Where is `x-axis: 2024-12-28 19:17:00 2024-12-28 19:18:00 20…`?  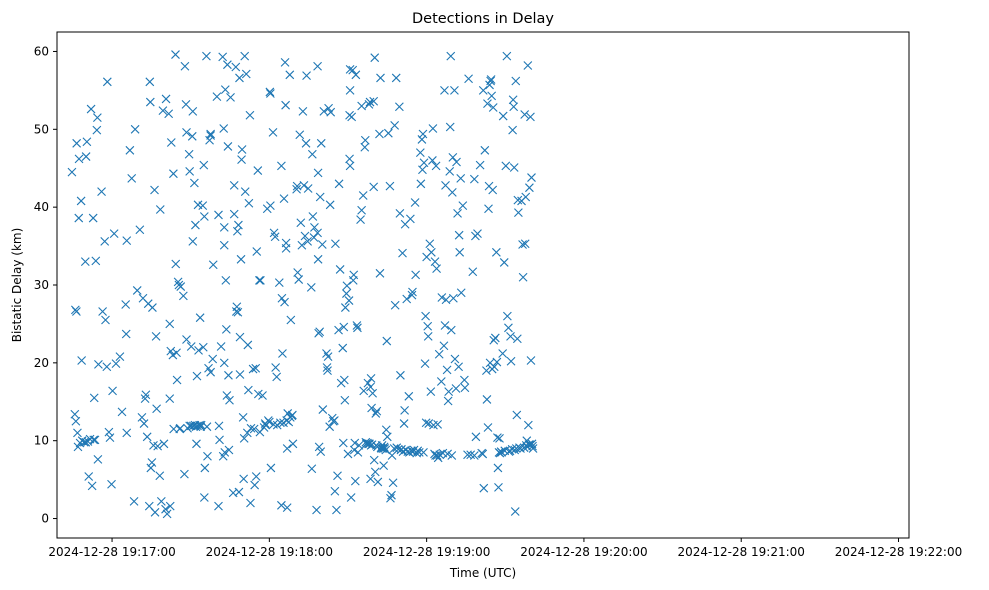 x-axis: 2024-12-28 19:17:00 2024-12-28 19:18:00 20… is located at coordinates (505, 548).